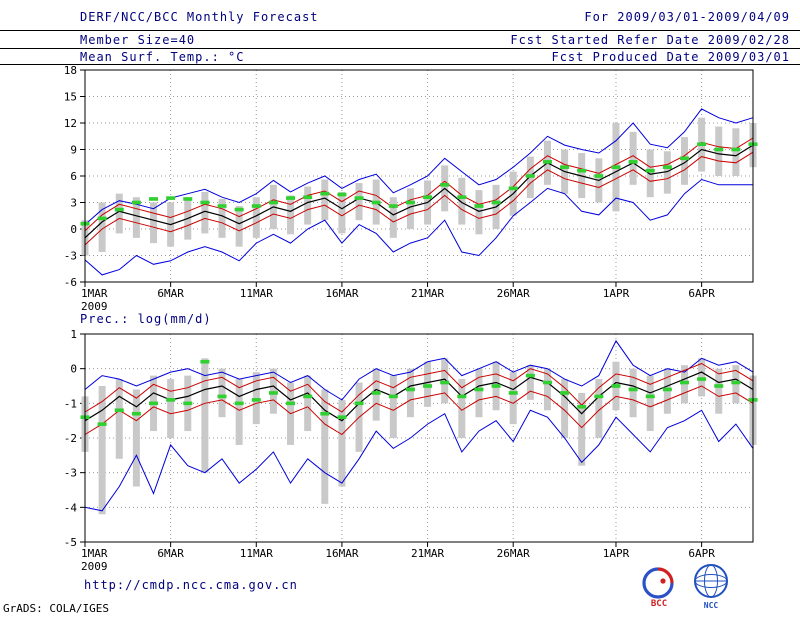 This screenshot has height=618, width=800. I want to click on svg-text: -5, so click(70, 542).